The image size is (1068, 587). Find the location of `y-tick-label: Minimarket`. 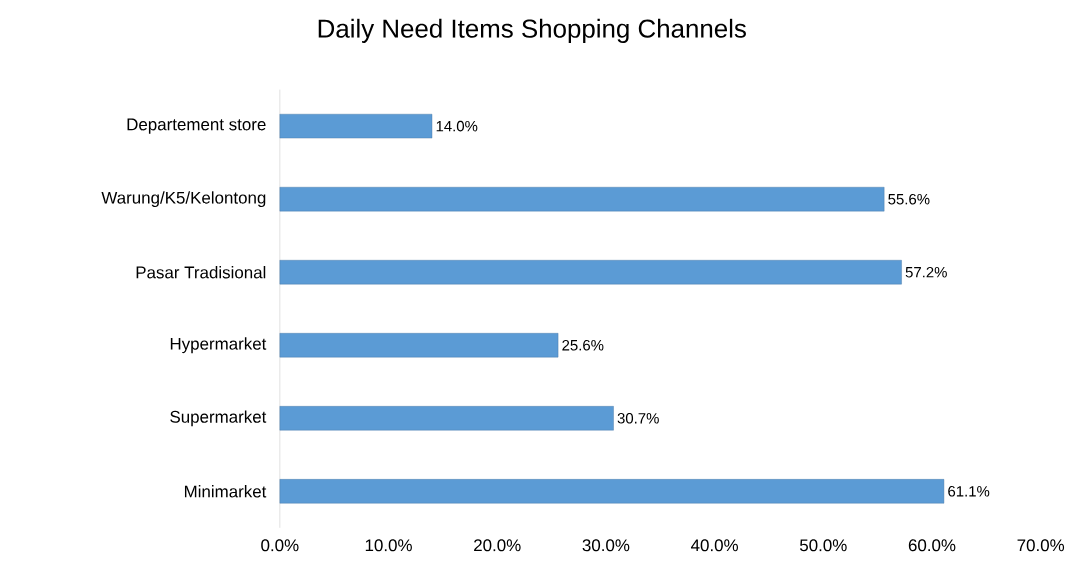

y-tick-label: Minimarket is located at coordinates (225, 491).